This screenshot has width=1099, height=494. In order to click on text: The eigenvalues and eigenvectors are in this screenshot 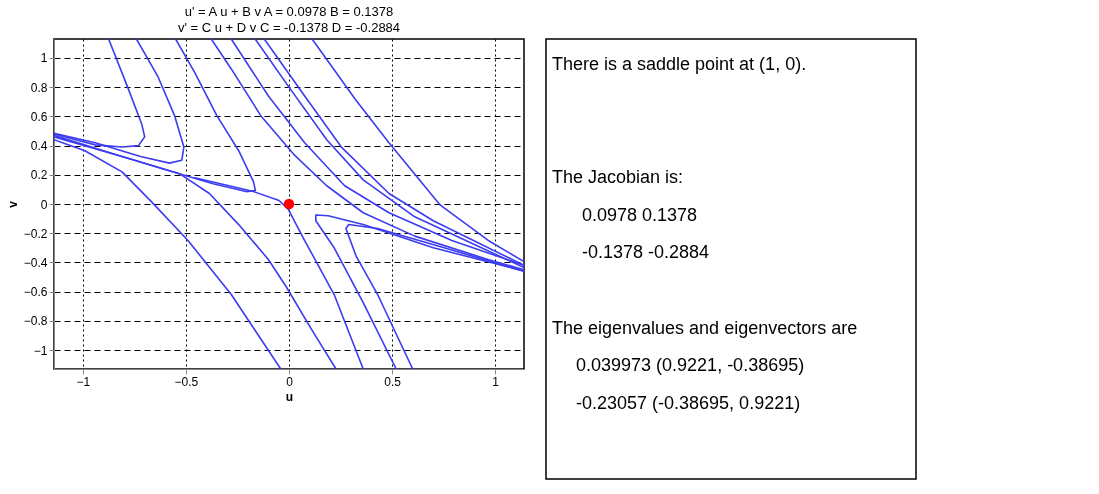, I will do `click(705, 327)`.